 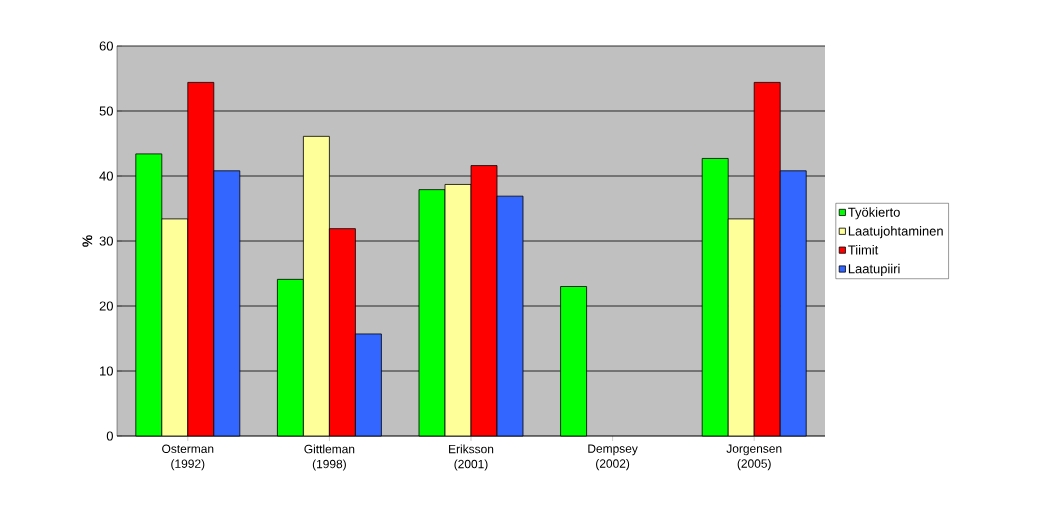 What do you see at coordinates (87, 241) in the screenshot?
I see `y-axis-title: %` at bounding box center [87, 241].